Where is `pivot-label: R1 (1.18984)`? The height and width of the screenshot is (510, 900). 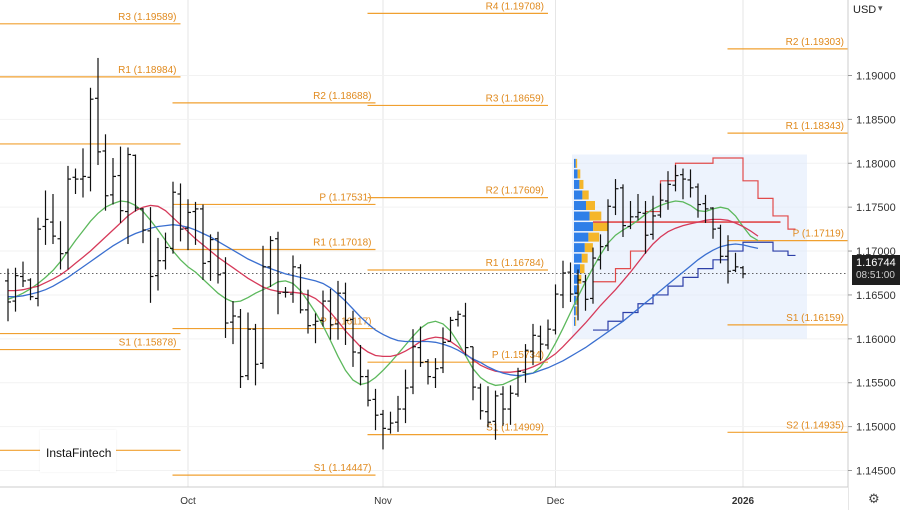 pivot-label: R1 (1.18984) is located at coordinates (147, 70).